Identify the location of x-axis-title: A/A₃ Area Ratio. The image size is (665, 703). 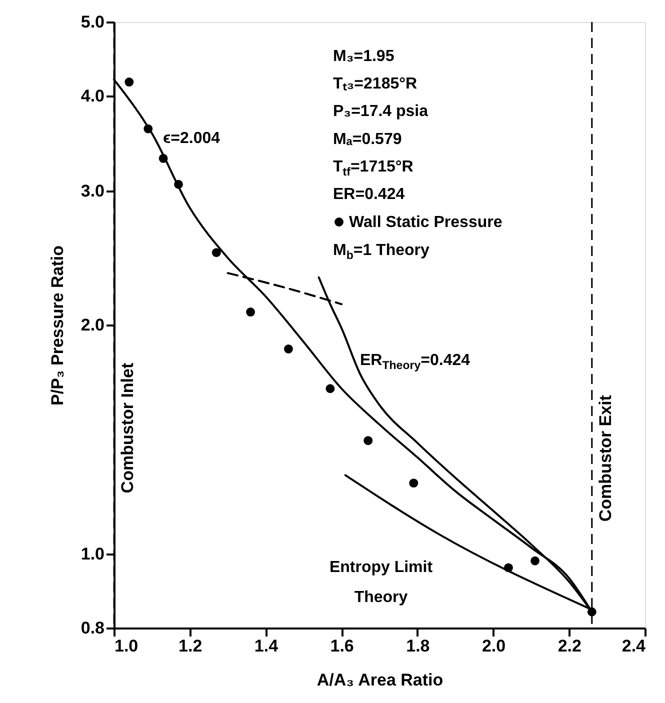
(380, 680).